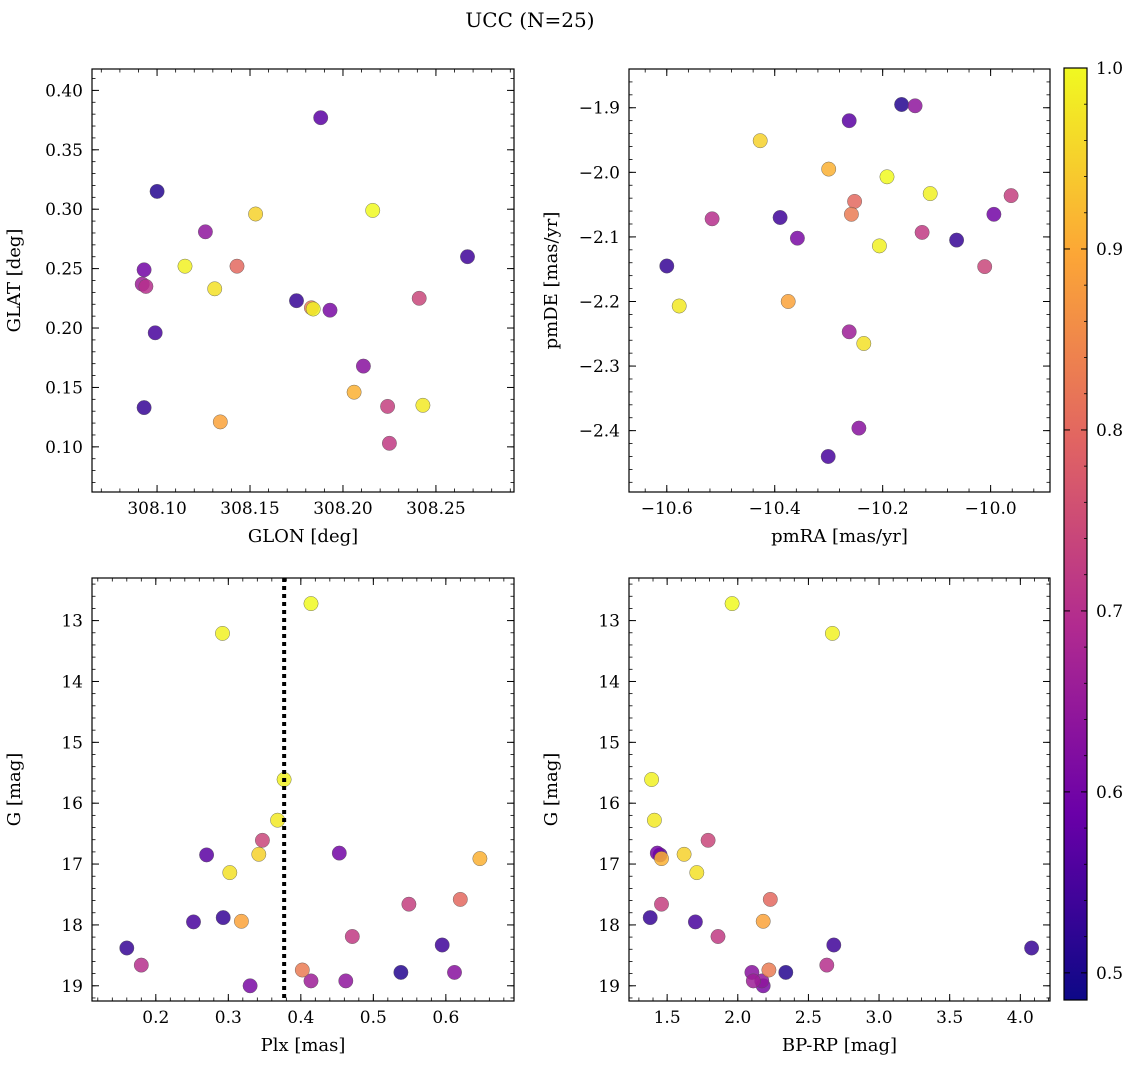  I want to click on y-tick-label: −2.1, so click(599, 238).